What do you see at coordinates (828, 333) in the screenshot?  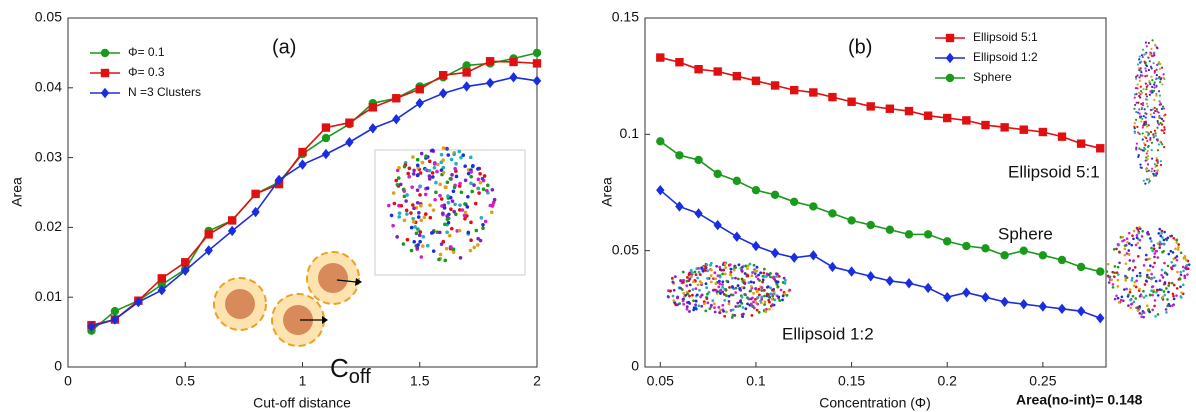 I see `annotation: Ellipsoid 1:2` at bounding box center [828, 333].